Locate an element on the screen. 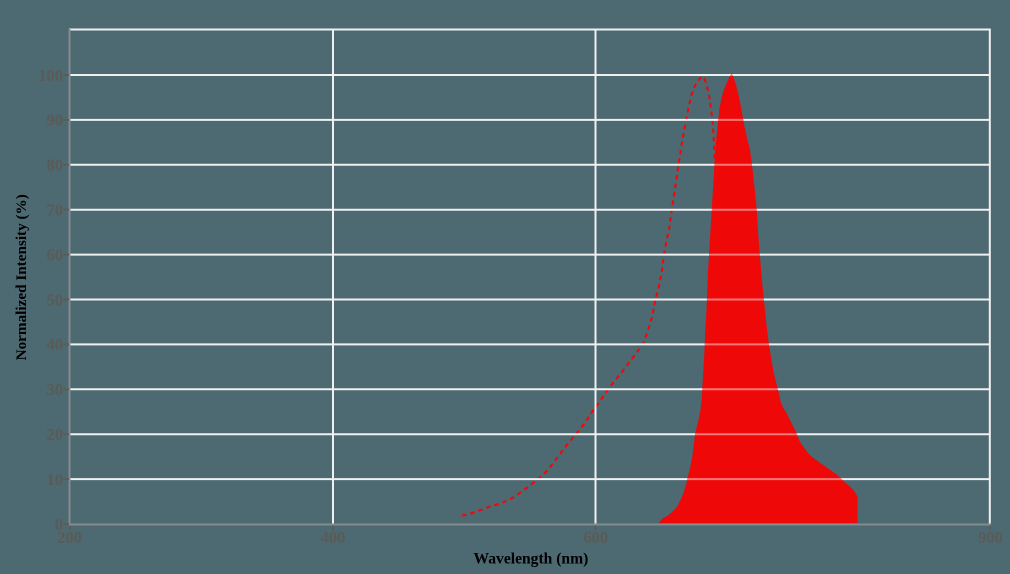  svg-text: 90 is located at coordinates (55, 120).